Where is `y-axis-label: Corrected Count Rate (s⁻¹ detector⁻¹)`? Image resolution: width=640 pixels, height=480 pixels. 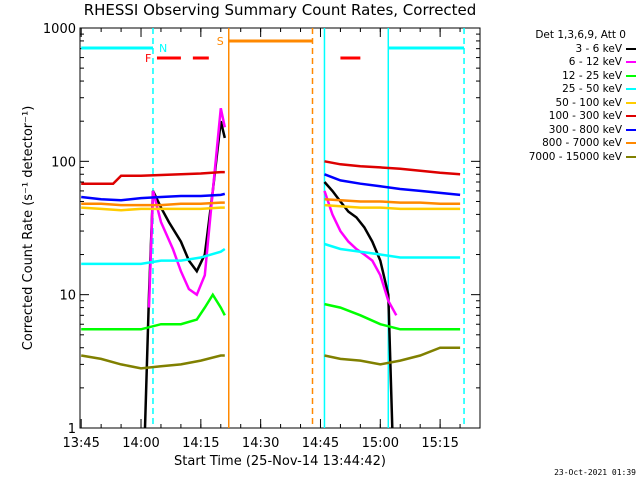
y-axis-label: Corrected Count Rate (s⁻¹ detector⁻¹) is located at coordinates (28, 228).